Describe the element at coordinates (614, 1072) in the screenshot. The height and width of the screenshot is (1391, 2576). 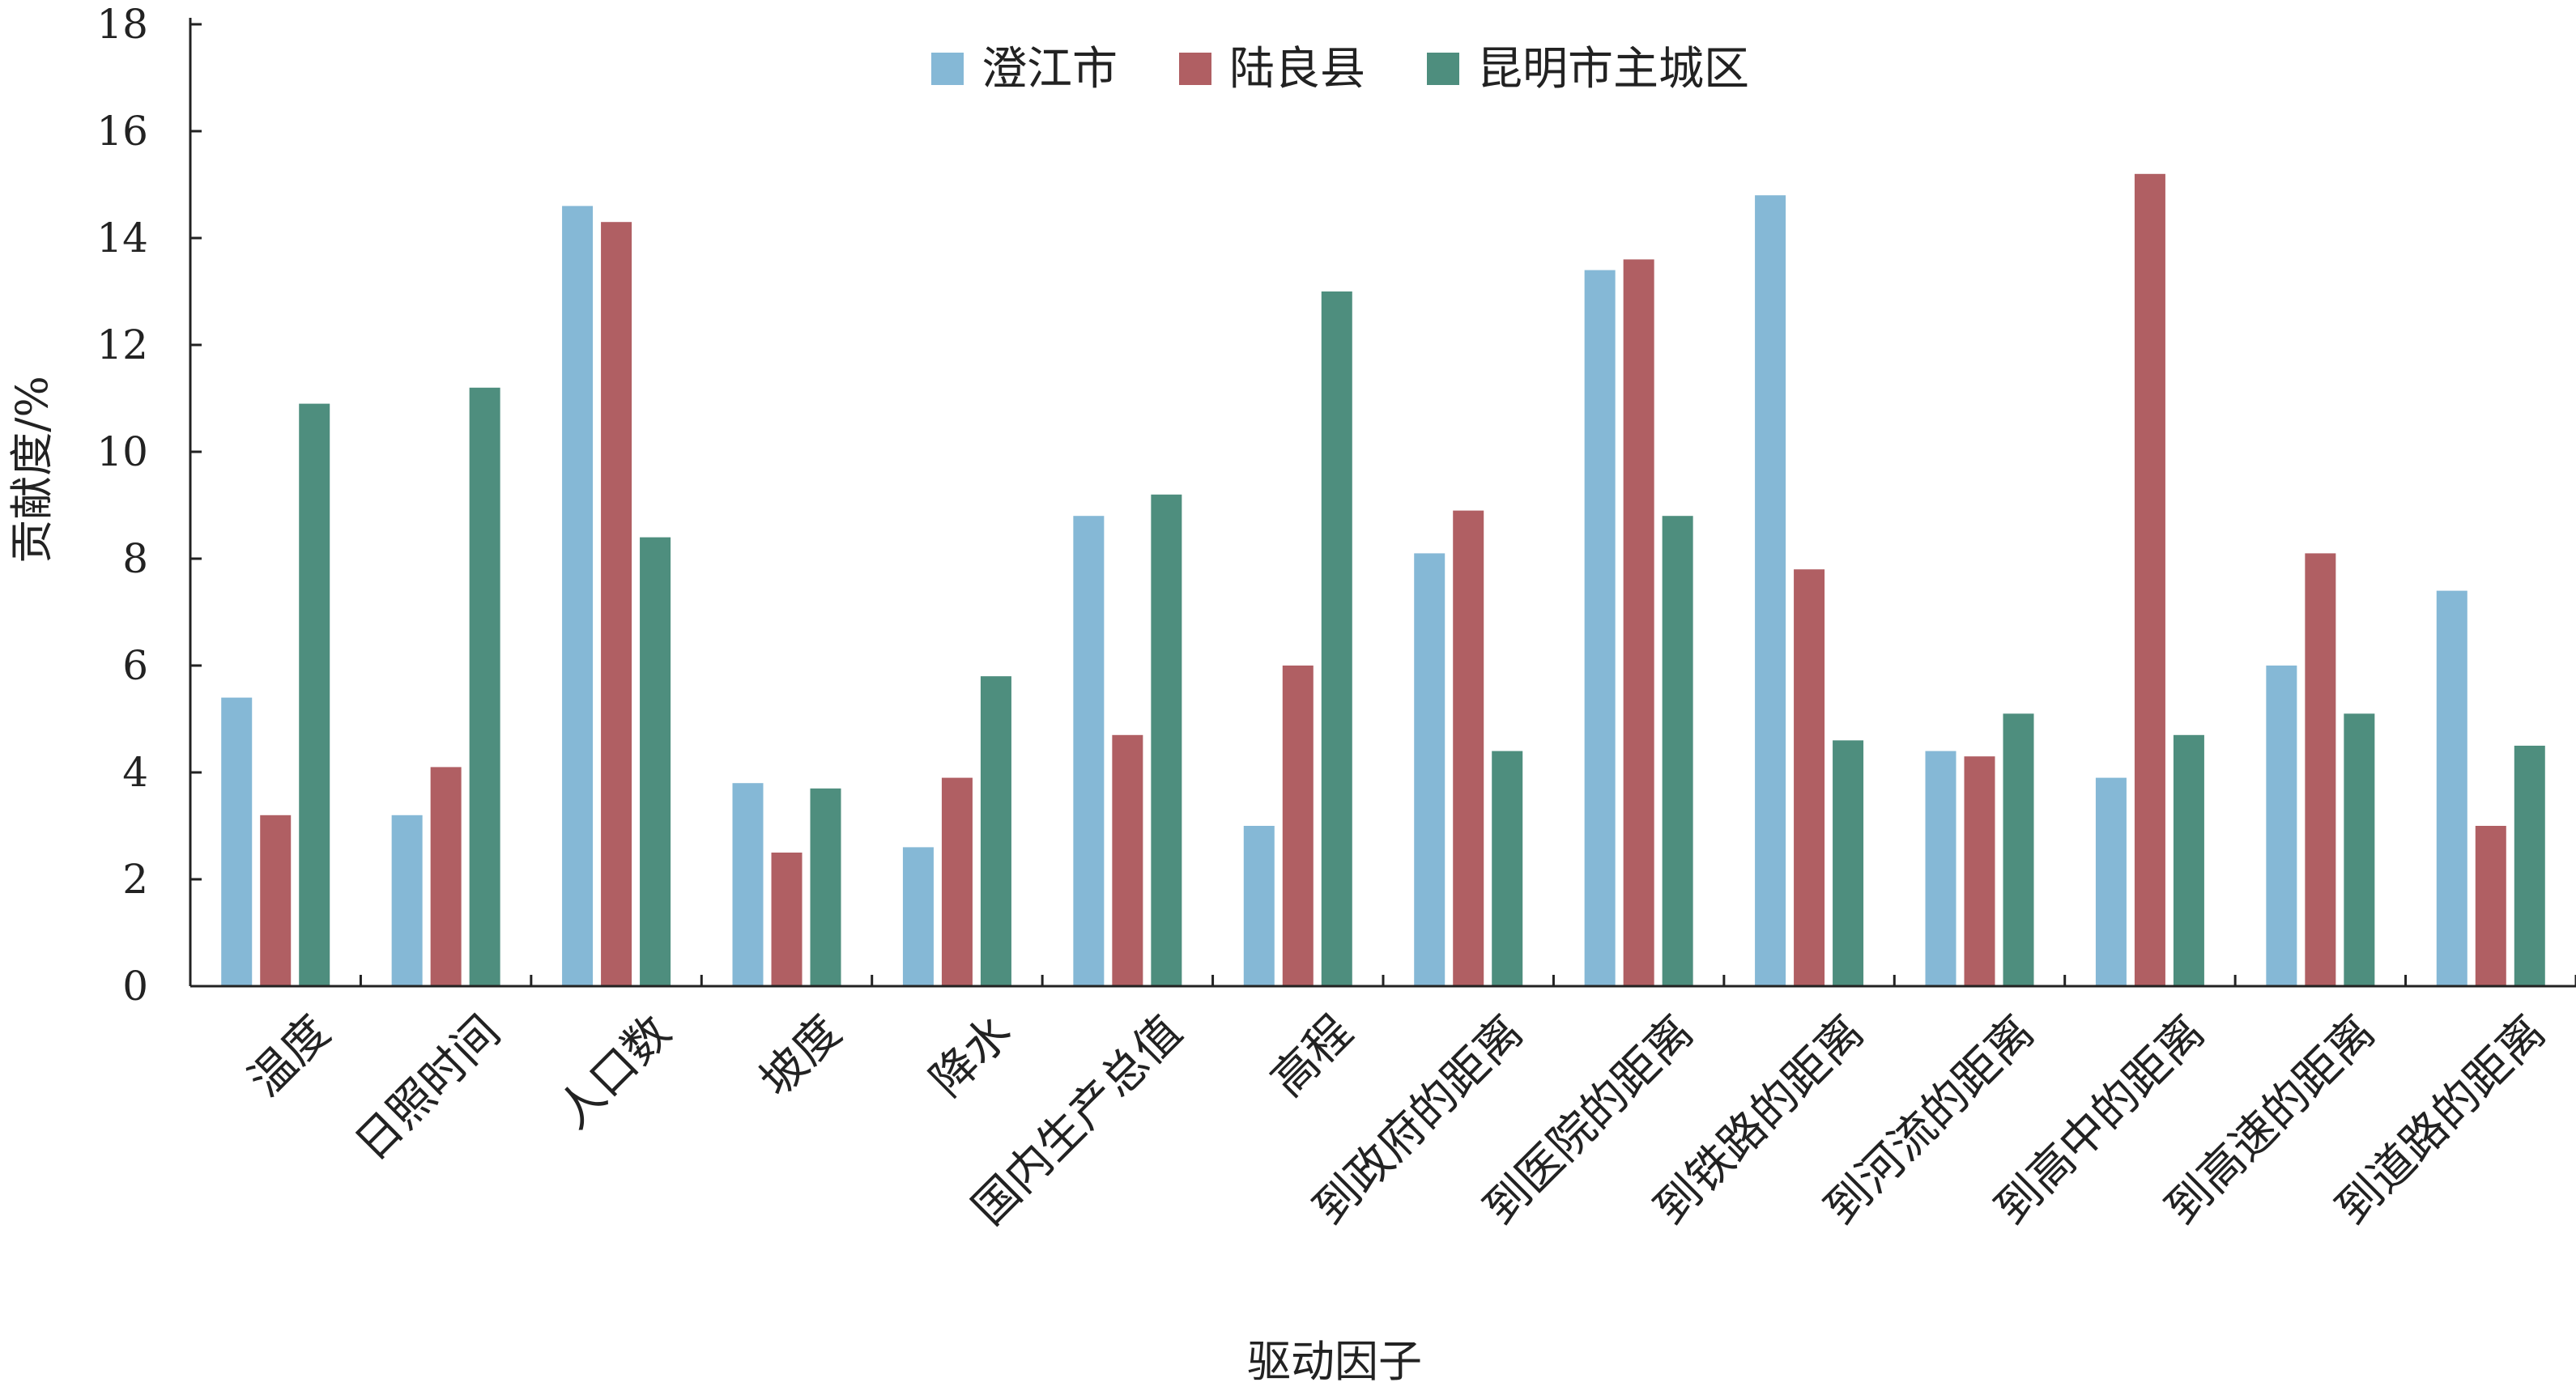
I see `x-tick-label: 人口数` at that location.